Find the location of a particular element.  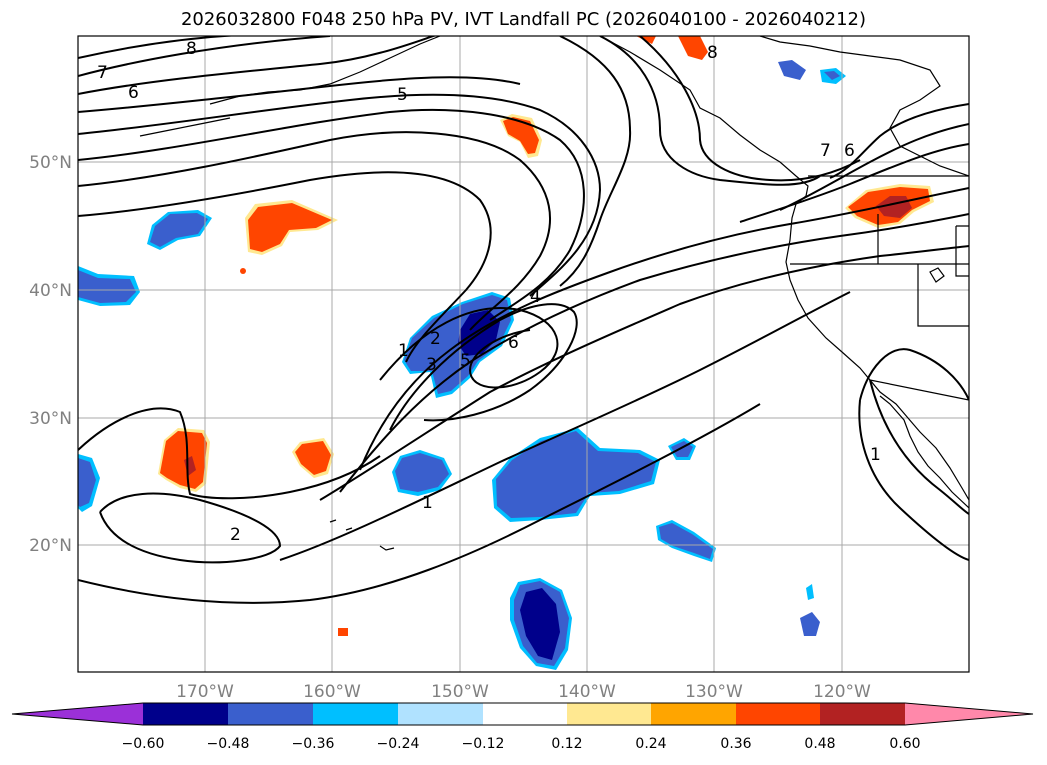

colorbar-extend-high is located at coordinates (969, 714).